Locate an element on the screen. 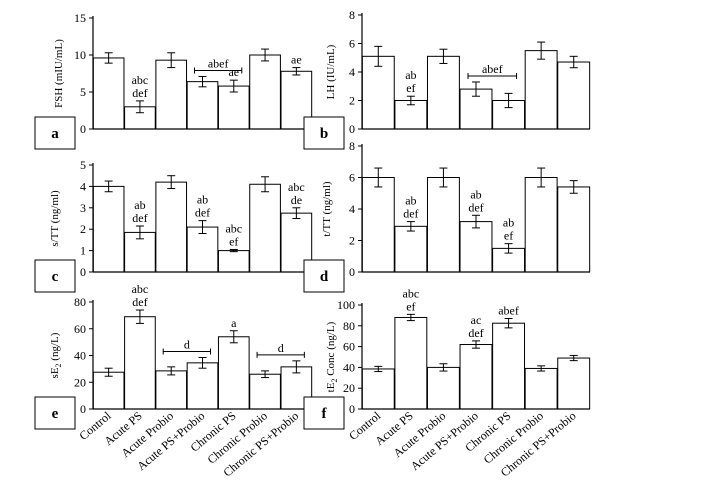 Image resolution: width=705 pixels, height=494 pixels. y-tick-label: 2 is located at coordinates (352, 241).